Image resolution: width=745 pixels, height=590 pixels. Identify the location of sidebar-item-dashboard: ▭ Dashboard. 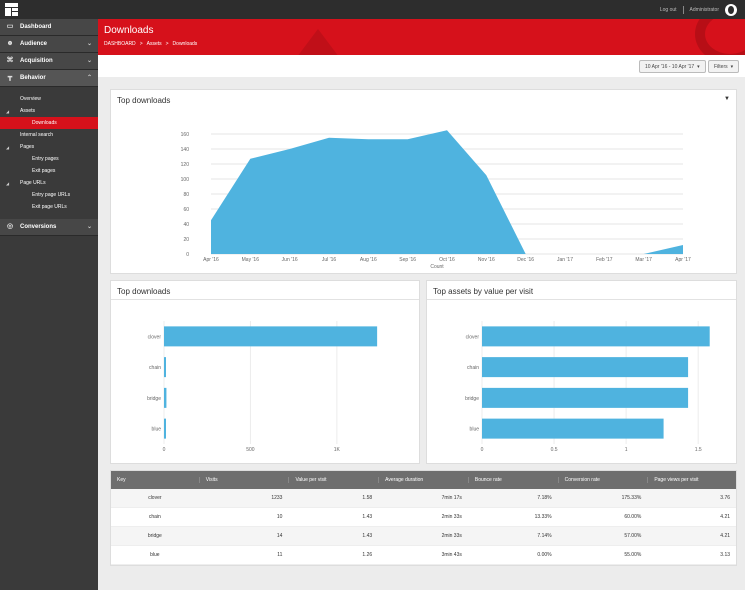
(49, 27).